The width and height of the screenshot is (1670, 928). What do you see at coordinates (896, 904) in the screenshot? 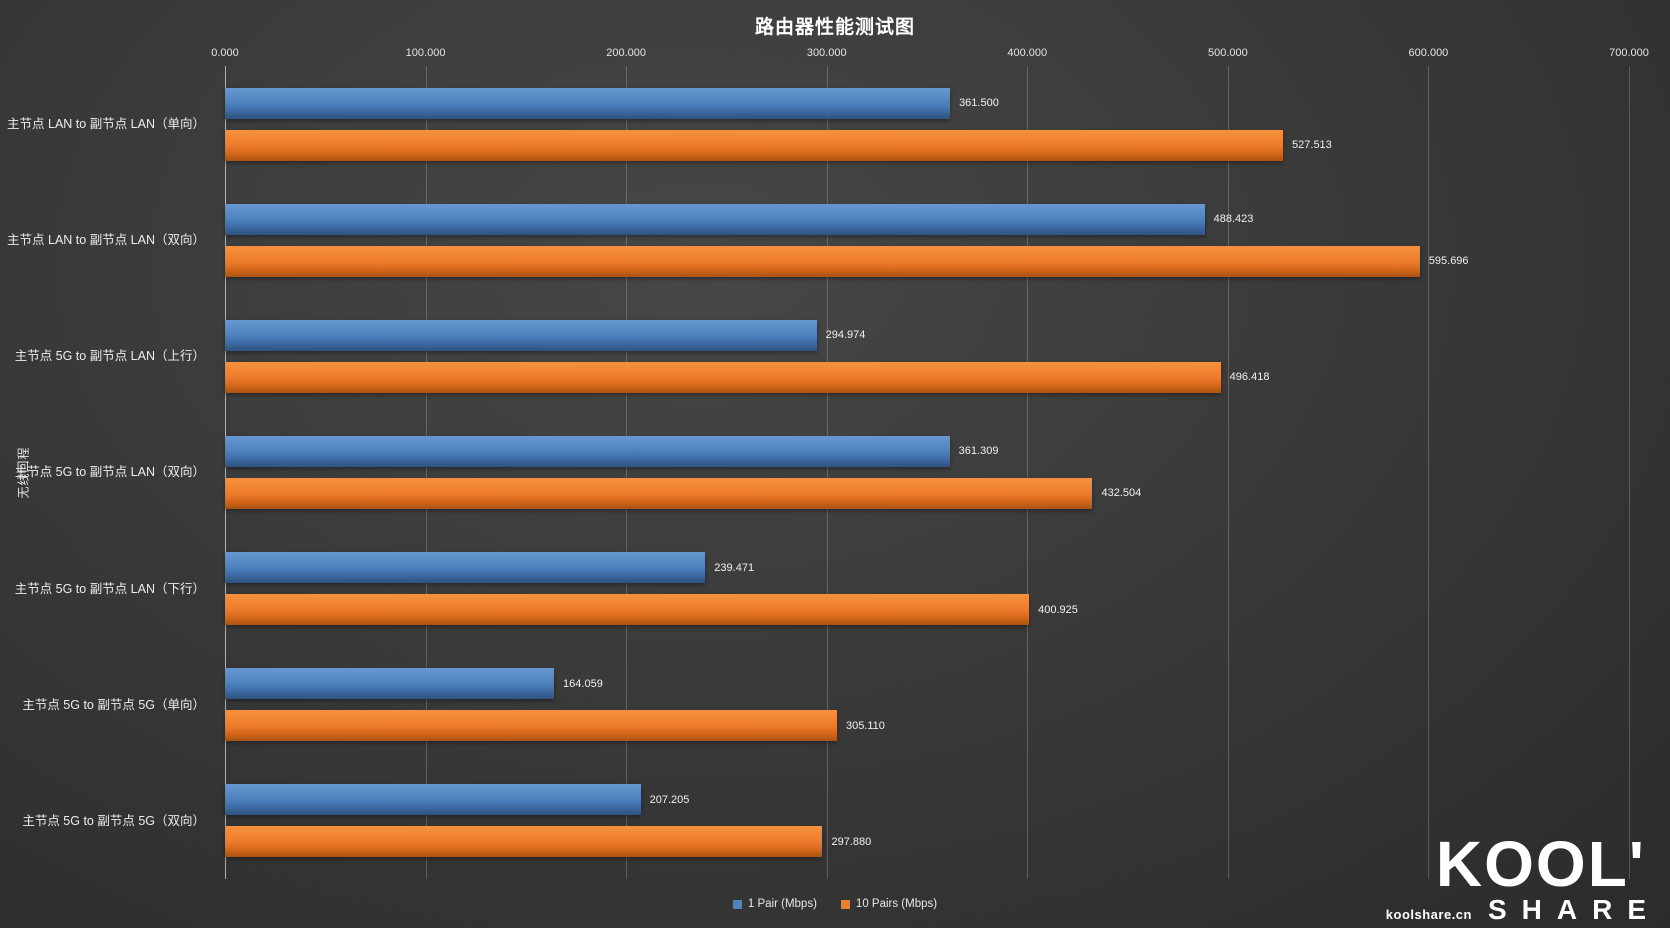
I see `legend-label: 10 Pairs (Mbps)` at bounding box center [896, 904].